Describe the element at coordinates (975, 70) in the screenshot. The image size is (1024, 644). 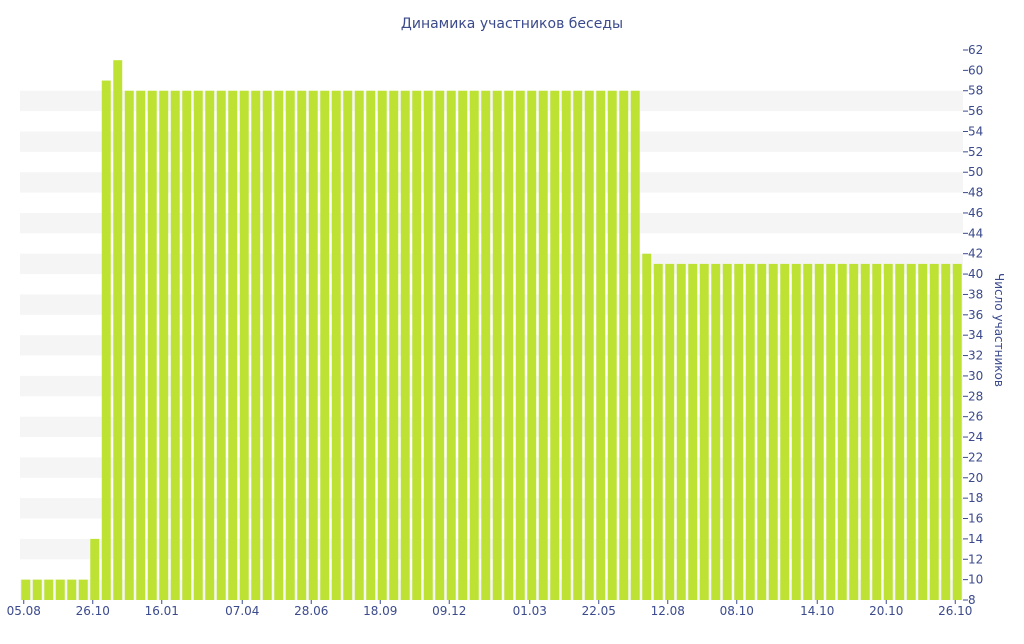
I see `y-tick-label: 60` at that location.